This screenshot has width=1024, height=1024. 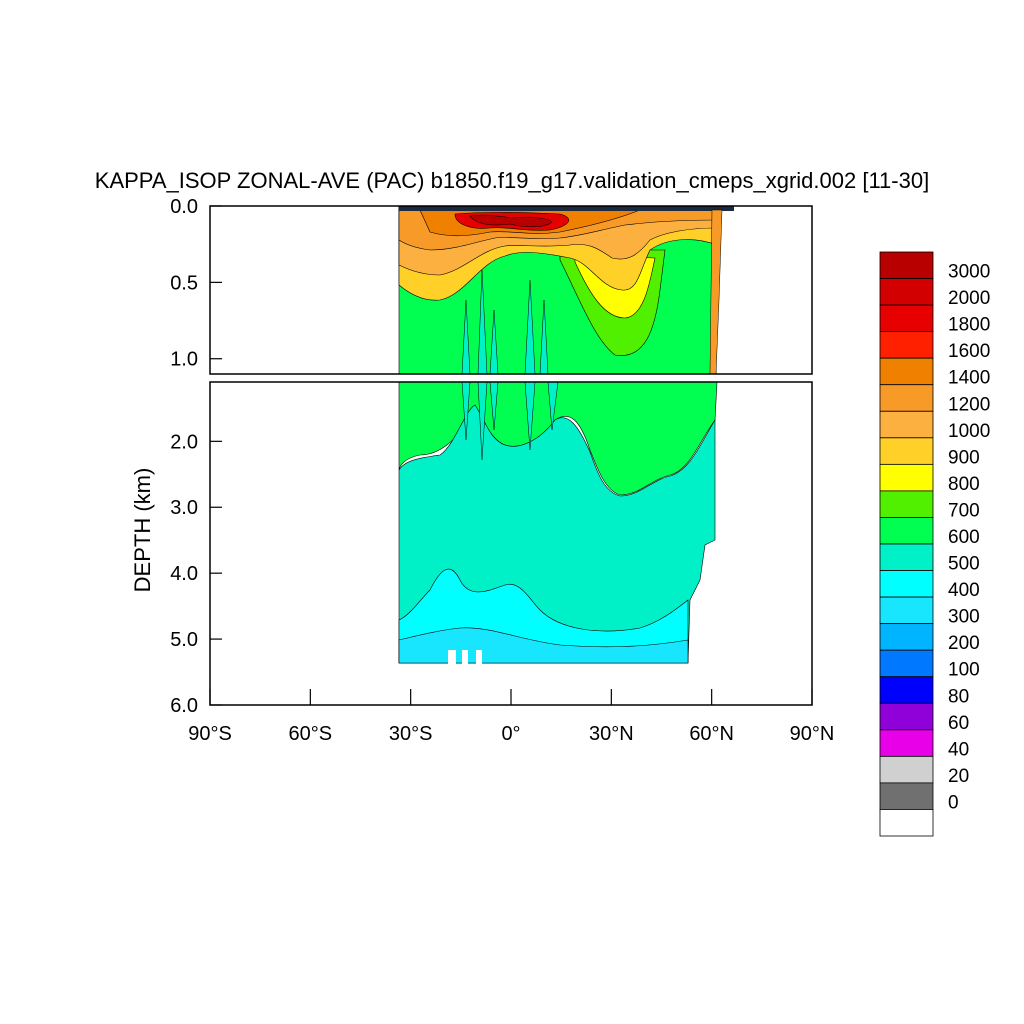 What do you see at coordinates (184, 574) in the screenshot?
I see `y-tick-label: 4.0` at bounding box center [184, 574].